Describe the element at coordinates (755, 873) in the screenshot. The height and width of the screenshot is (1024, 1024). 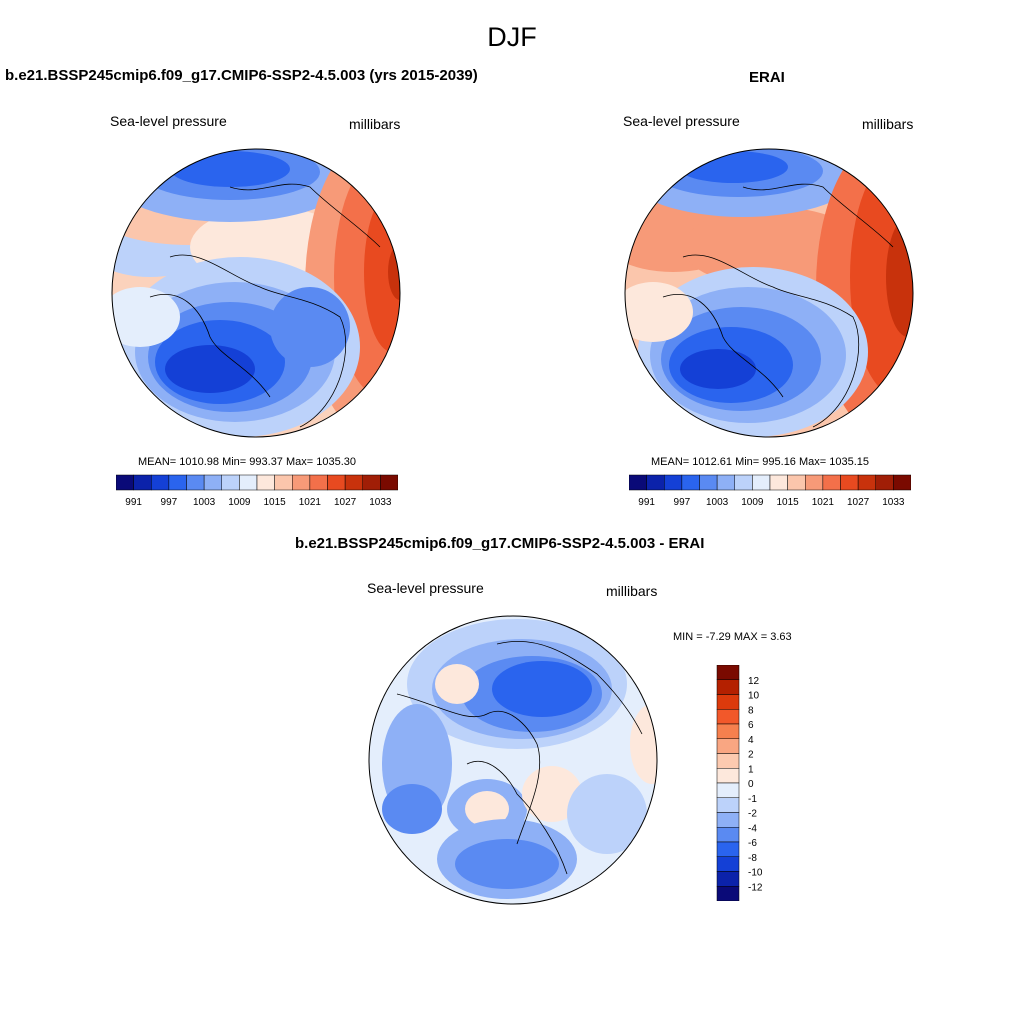
I see `diff-colorbar-tick-label: -10` at that location.